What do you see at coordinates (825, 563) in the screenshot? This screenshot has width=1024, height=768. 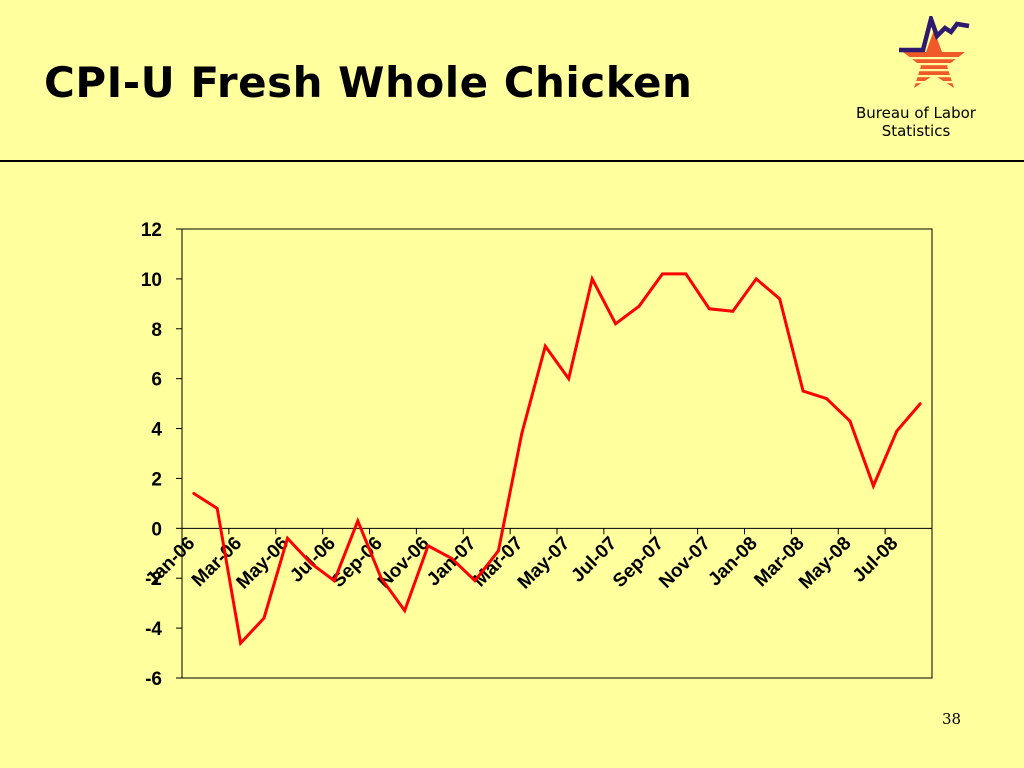 I see `x-tick-label: May-08` at bounding box center [825, 563].